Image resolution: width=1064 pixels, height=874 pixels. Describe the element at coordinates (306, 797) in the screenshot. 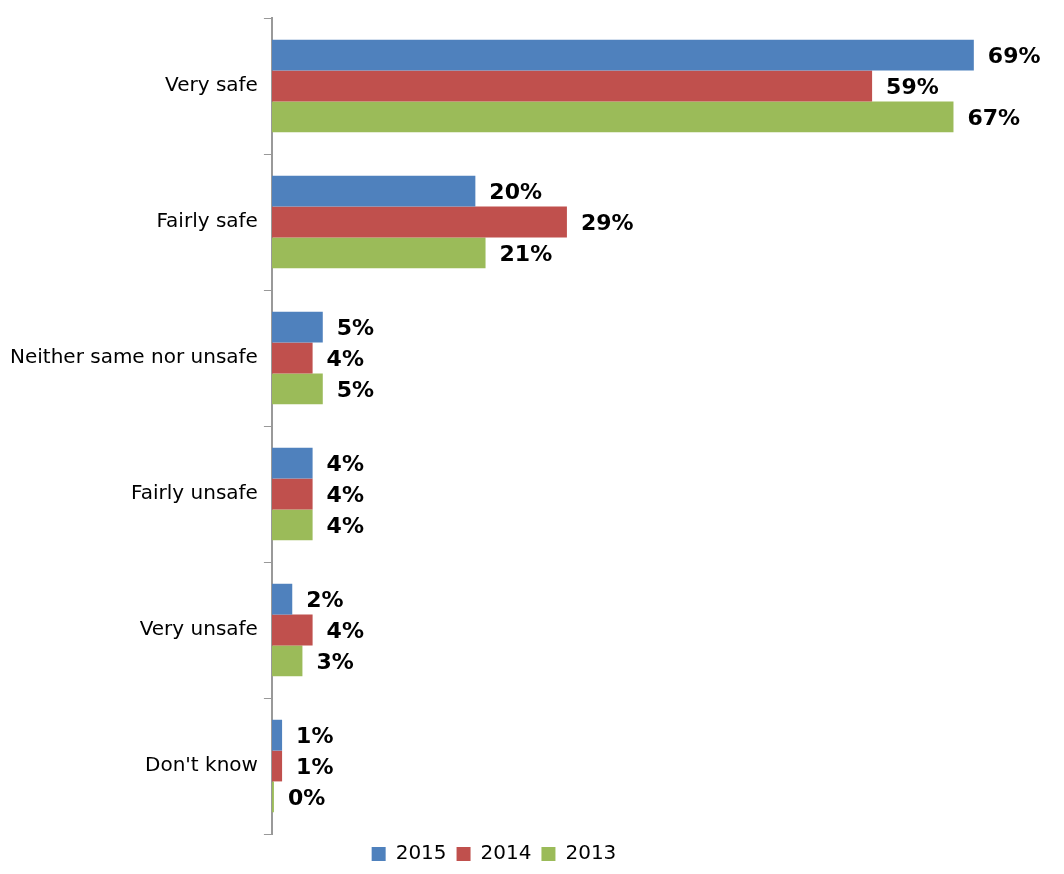

I see `data-label: 0%` at that location.